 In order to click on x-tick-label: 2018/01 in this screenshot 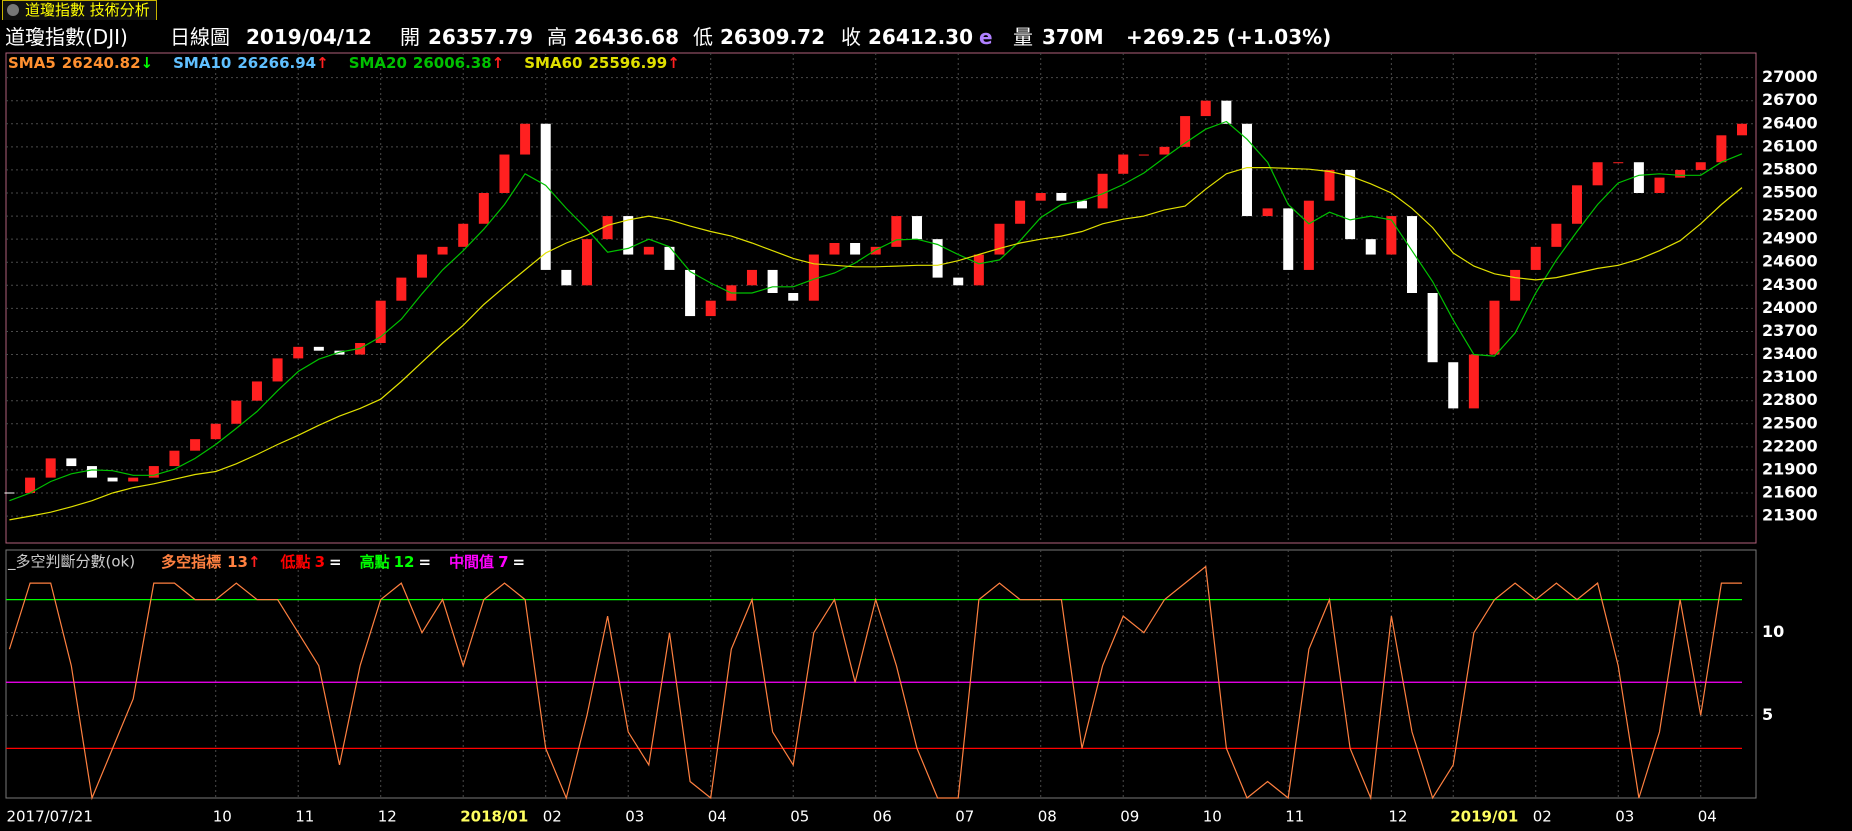, I will do `click(494, 817)`.